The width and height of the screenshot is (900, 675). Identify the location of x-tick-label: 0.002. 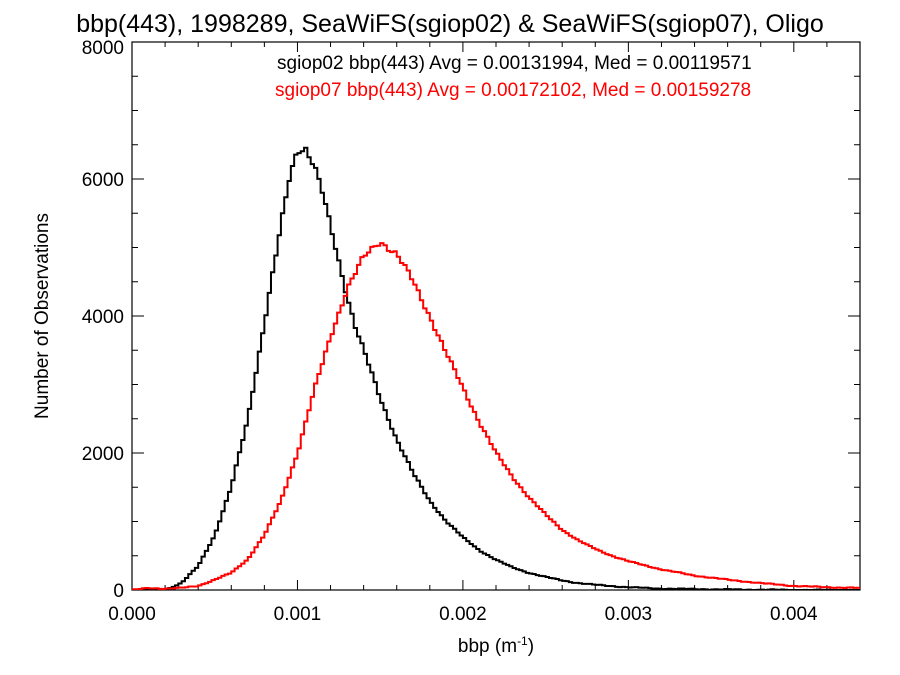
(463, 614).